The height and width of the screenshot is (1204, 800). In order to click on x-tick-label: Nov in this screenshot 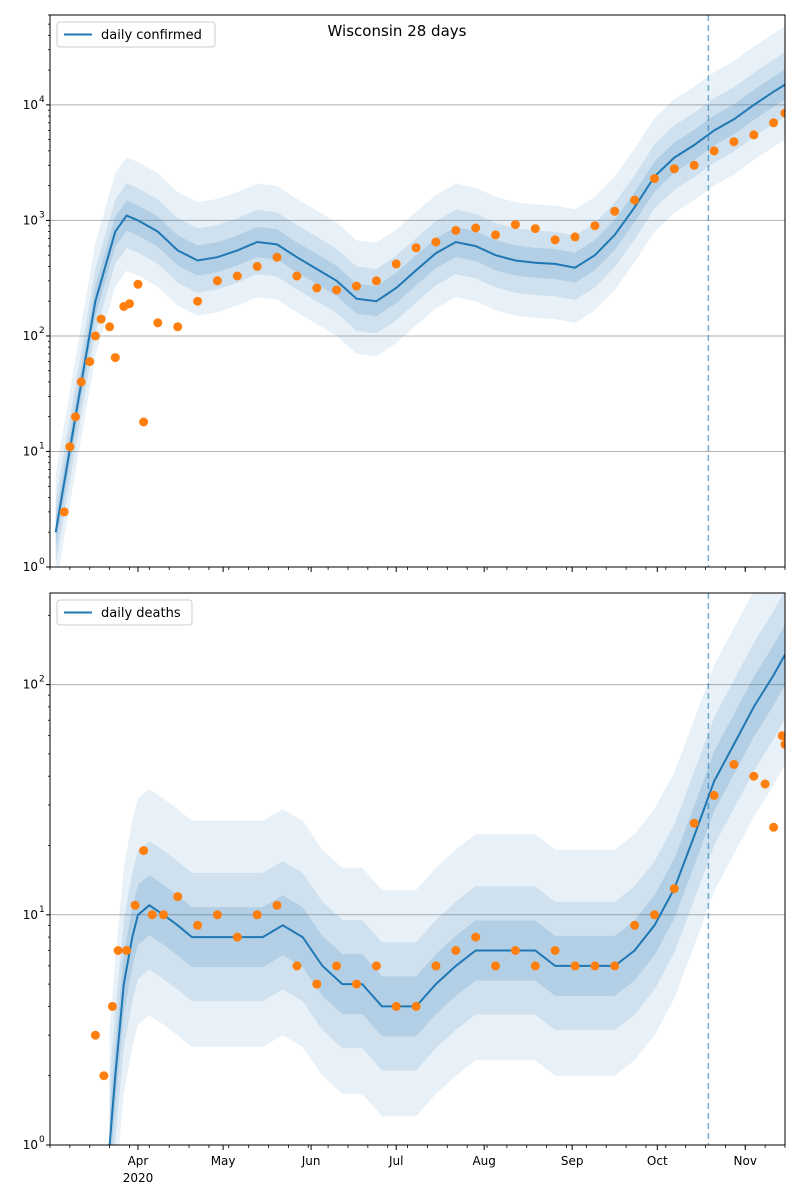, I will do `click(745, 1161)`.